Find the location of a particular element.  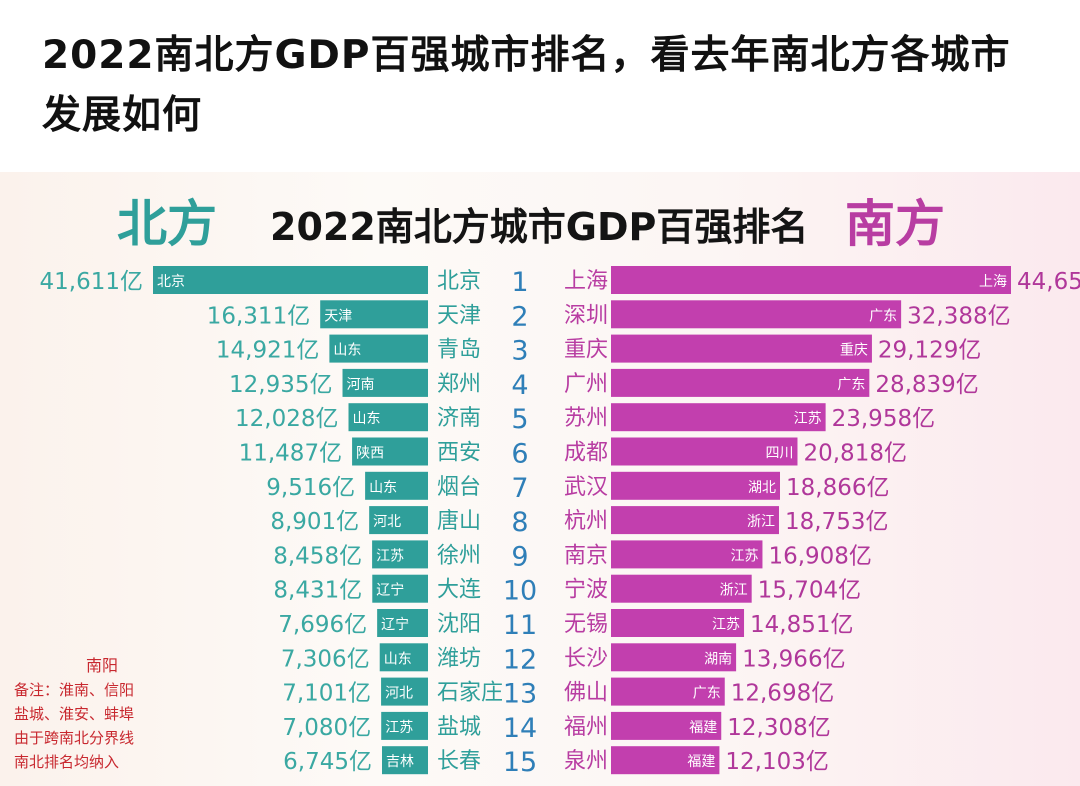

rank-label: 5 is located at coordinates (519, 419).